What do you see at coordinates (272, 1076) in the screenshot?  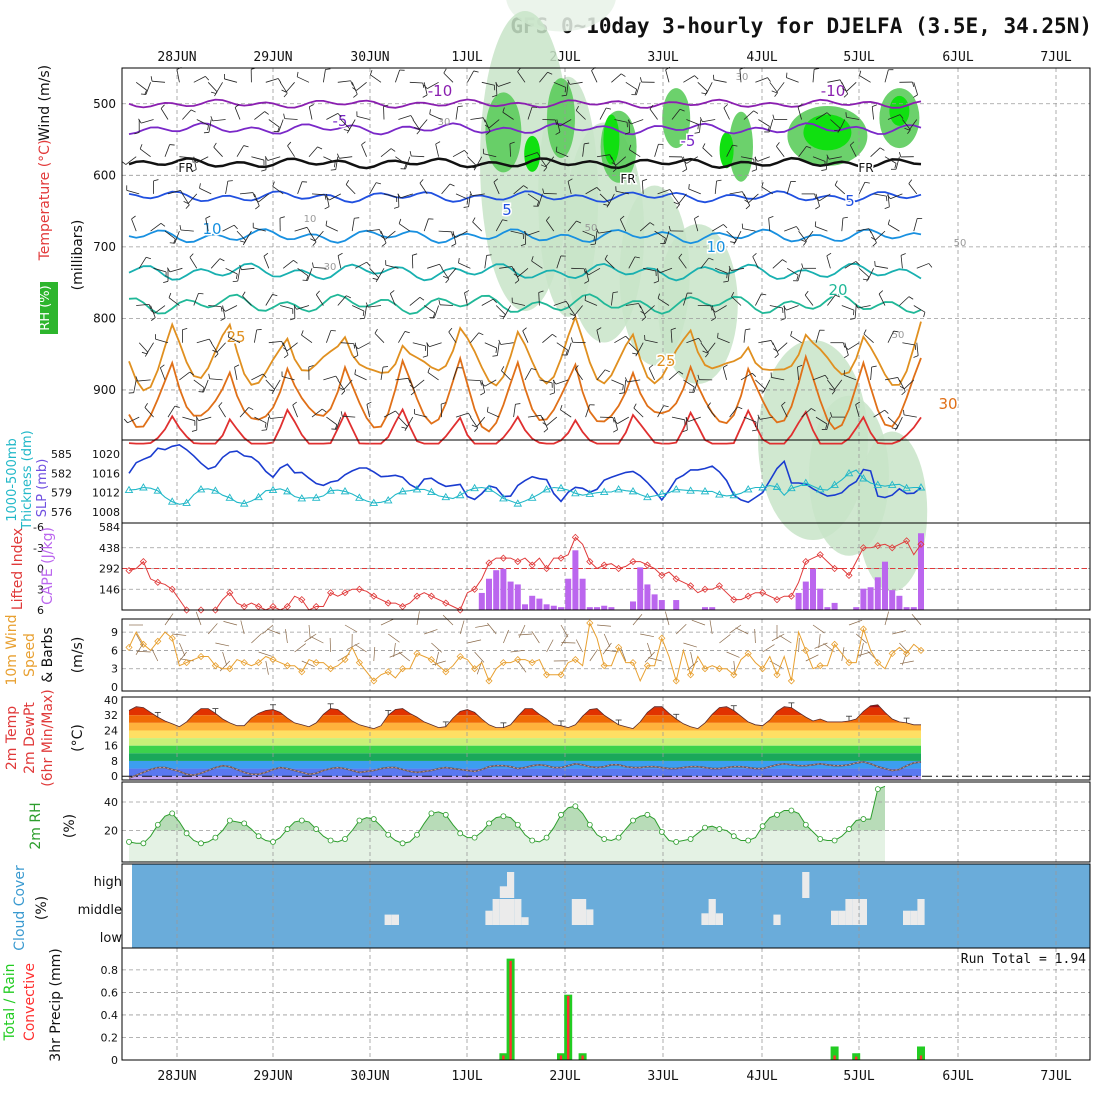 I see `date-tick-bottom-29JUN: 29JUN` at bounding box center [272, 1076].